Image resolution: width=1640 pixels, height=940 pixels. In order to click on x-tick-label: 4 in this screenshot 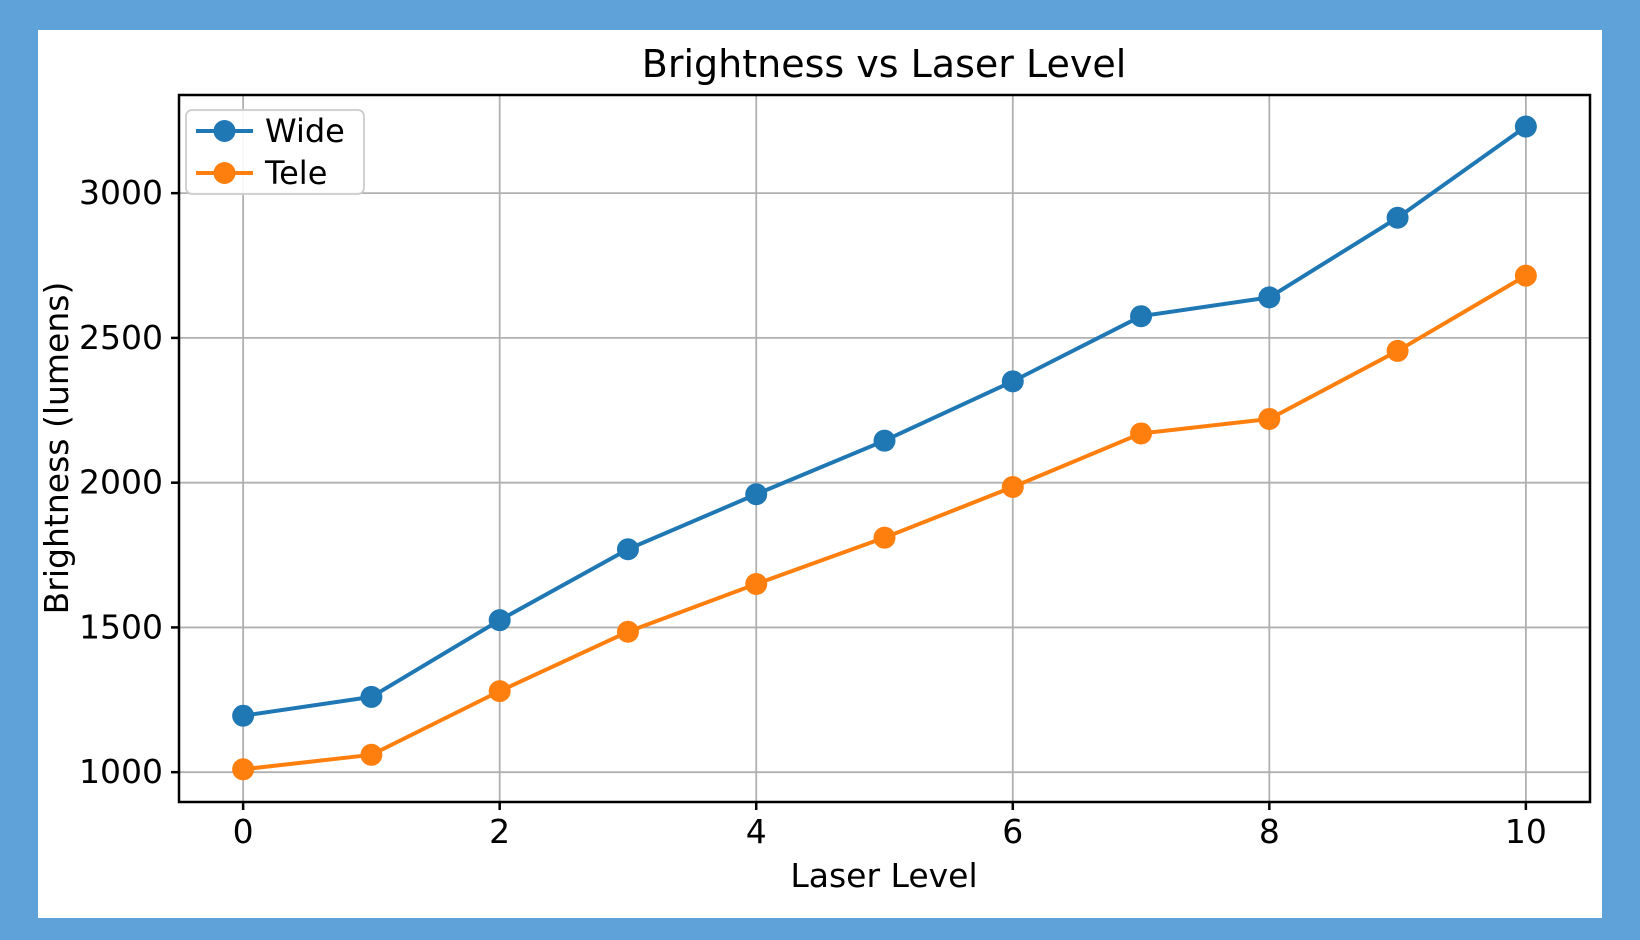, I will do `click(756, 831)`.